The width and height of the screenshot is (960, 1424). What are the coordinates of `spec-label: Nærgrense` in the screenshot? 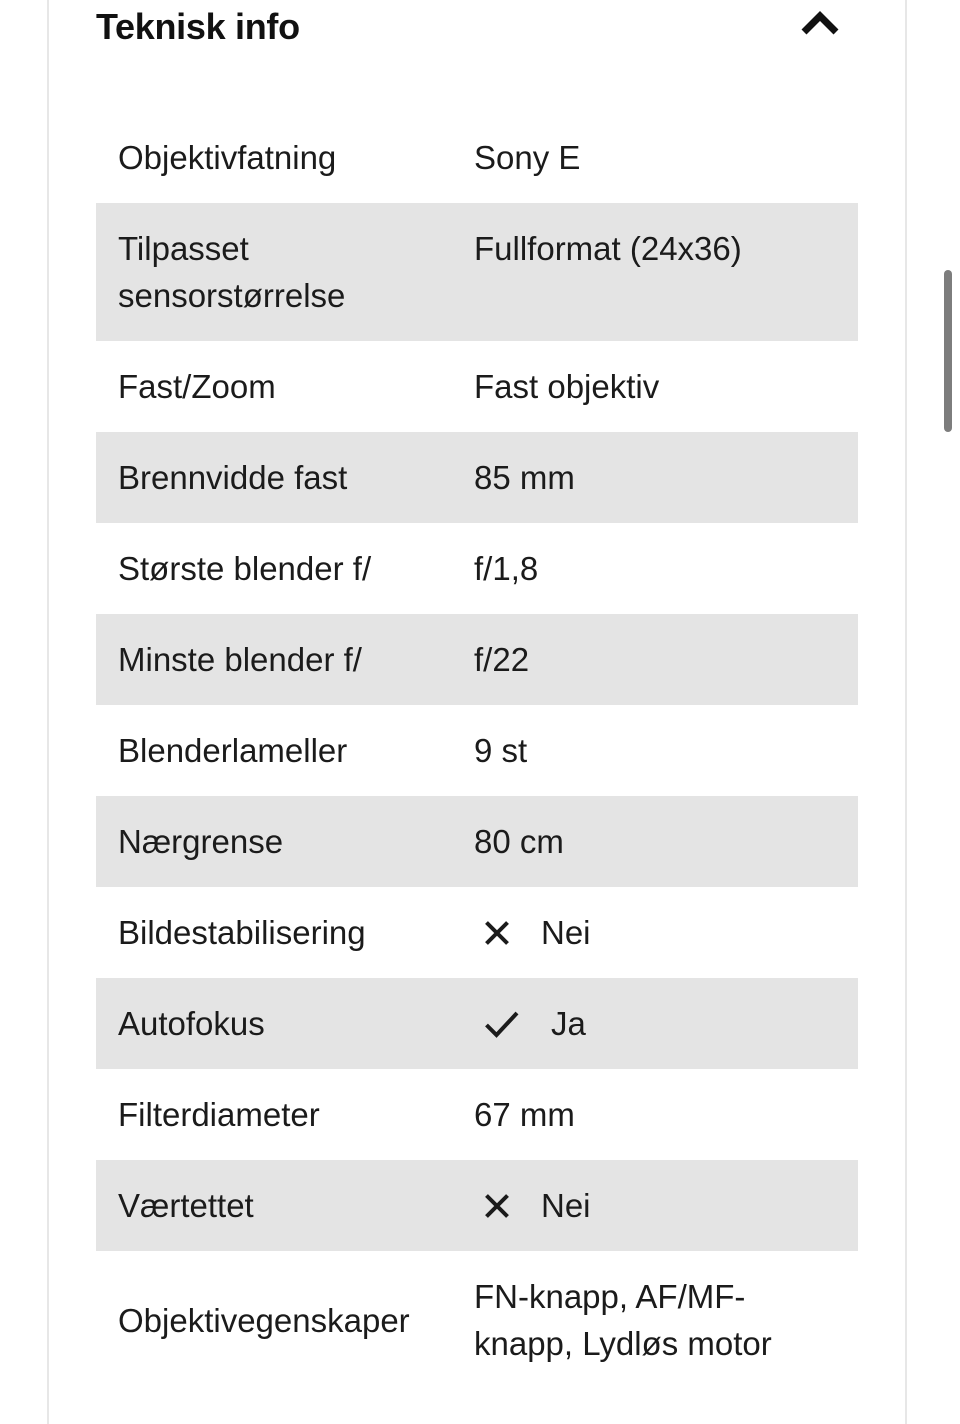 It's located at (201, 841).